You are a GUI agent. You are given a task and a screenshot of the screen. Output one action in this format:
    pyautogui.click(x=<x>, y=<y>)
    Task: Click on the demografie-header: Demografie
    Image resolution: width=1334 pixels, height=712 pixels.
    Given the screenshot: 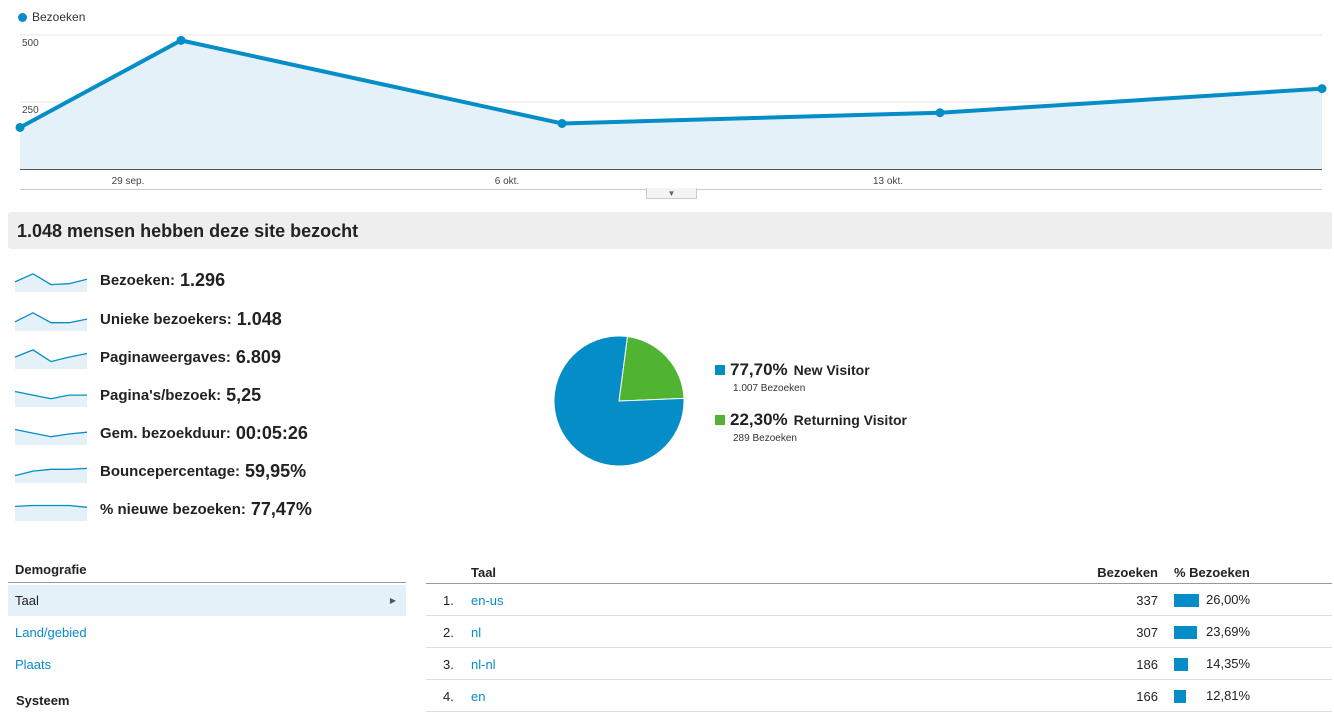 What is the action you would take?
    pyautogui.click(x=207, y=572)
    